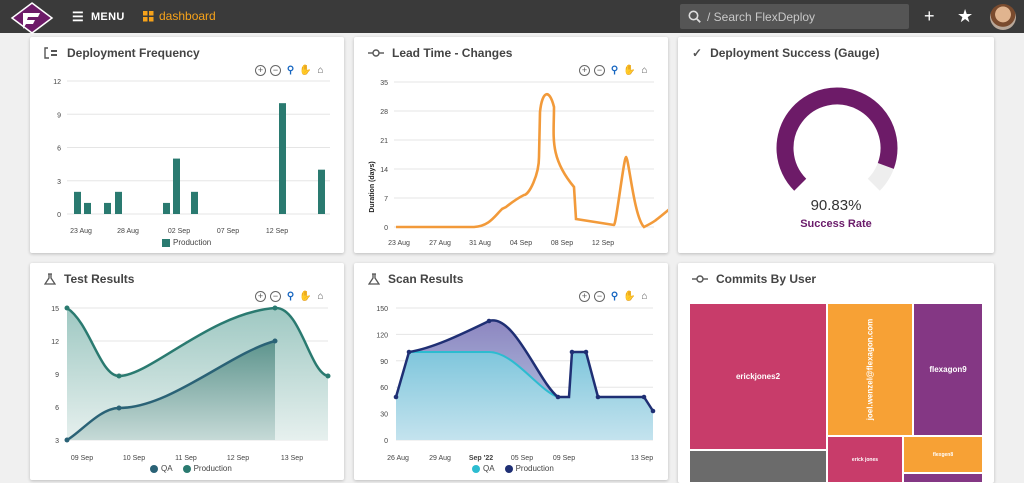 Image resolution: width=1024 pixels, height=483 pixels. What do you see at coordinates (837, 139) in the screenshot?
I see `gauge-fill` at bounding box center [837, 139].